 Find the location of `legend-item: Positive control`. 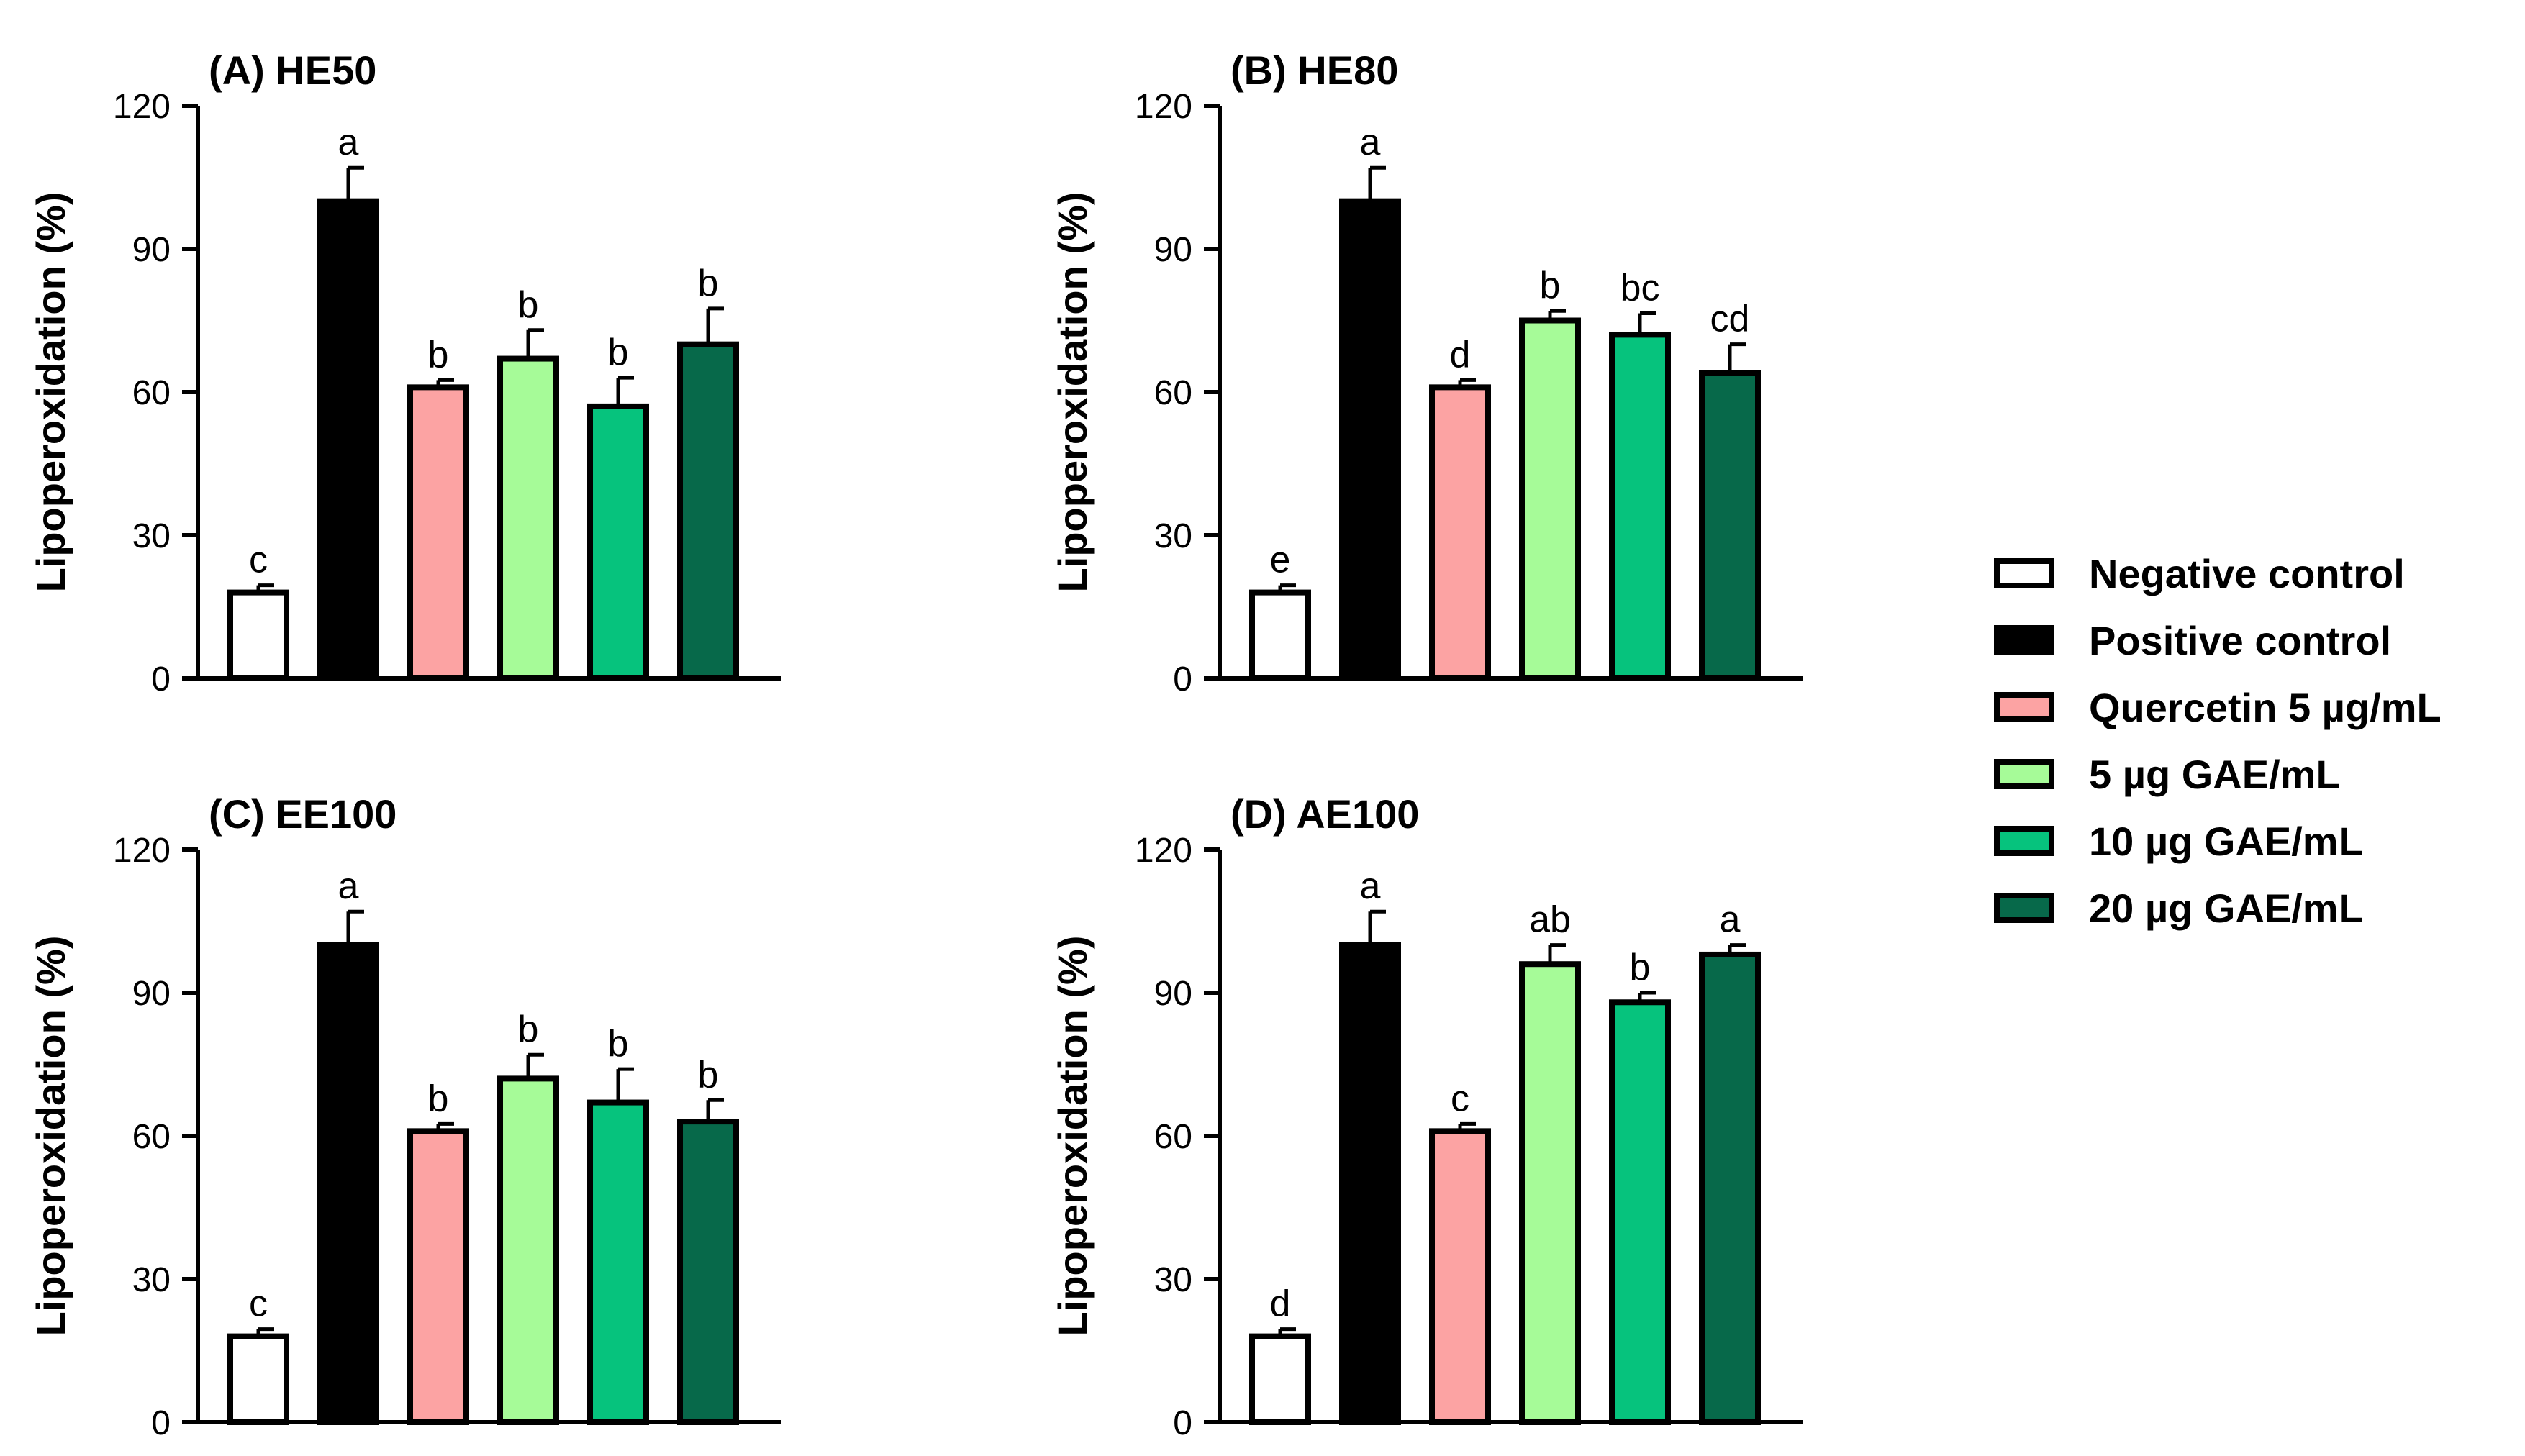

legend-item: Positive control is located at coordinates (2192, 640).